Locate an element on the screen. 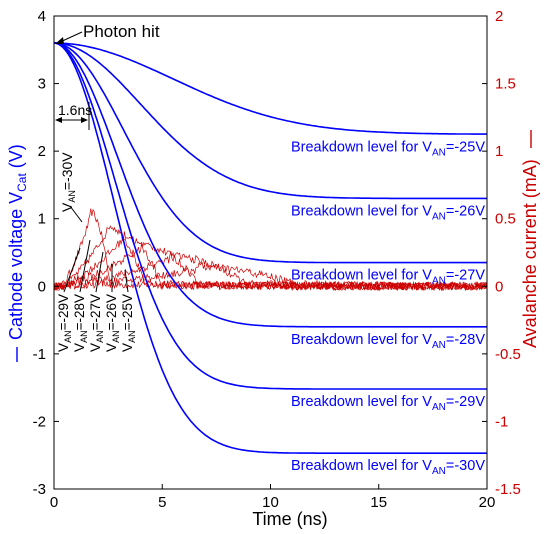 The height and width of the screenshot is (534, 550). svg-text: Cathode voltage VCat (V) is located at coordinates (17, 242).